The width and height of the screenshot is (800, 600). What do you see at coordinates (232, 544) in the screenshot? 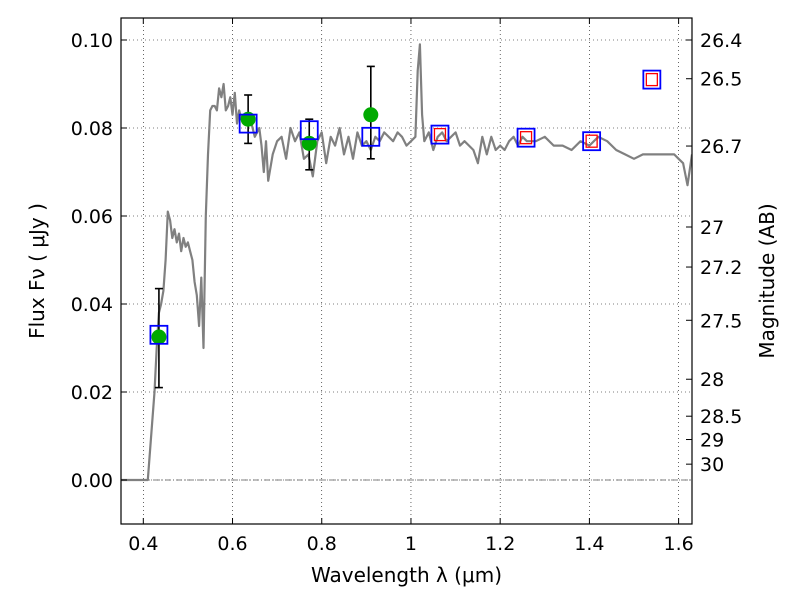
I see `x-tick-label: 0.6` at bounding box center [232, 544].